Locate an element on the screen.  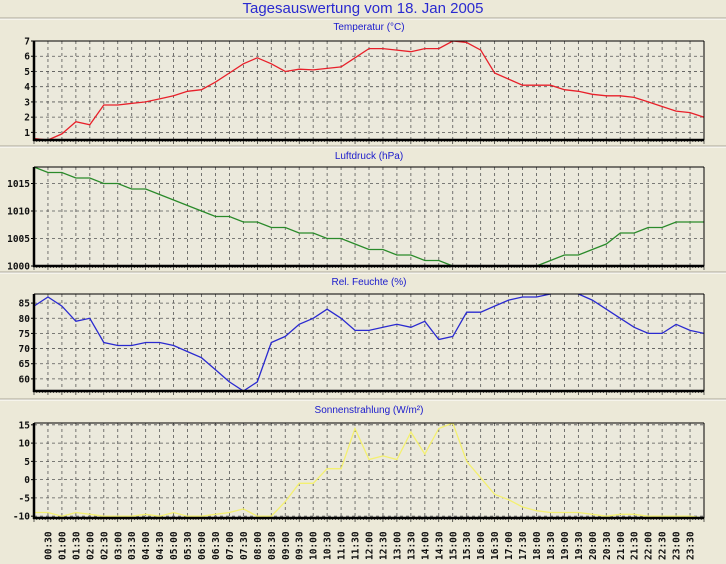
x-tick-label: 01:30 is located at coordinates (76, 545).